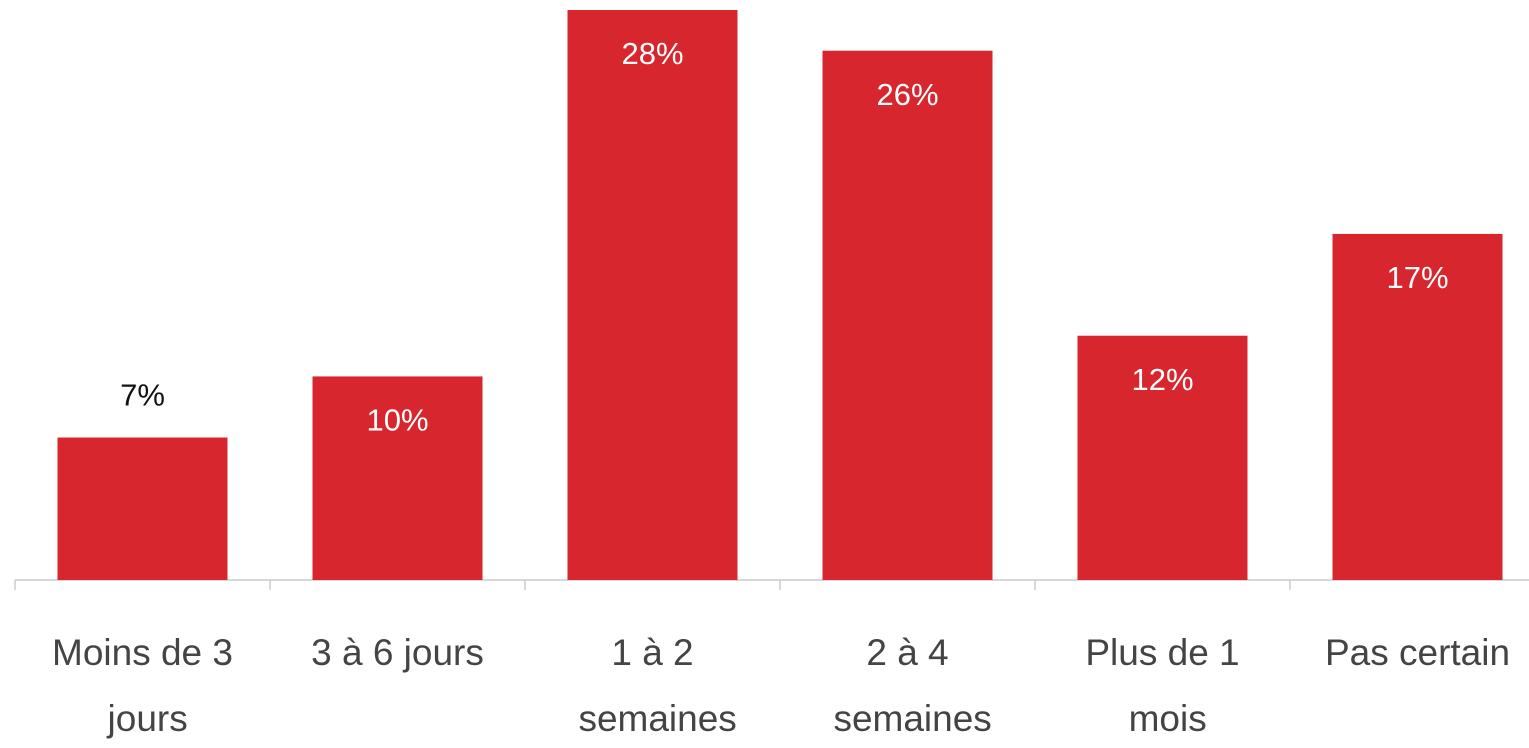  I want to click on data-label: 12%, so click(1162, 379).